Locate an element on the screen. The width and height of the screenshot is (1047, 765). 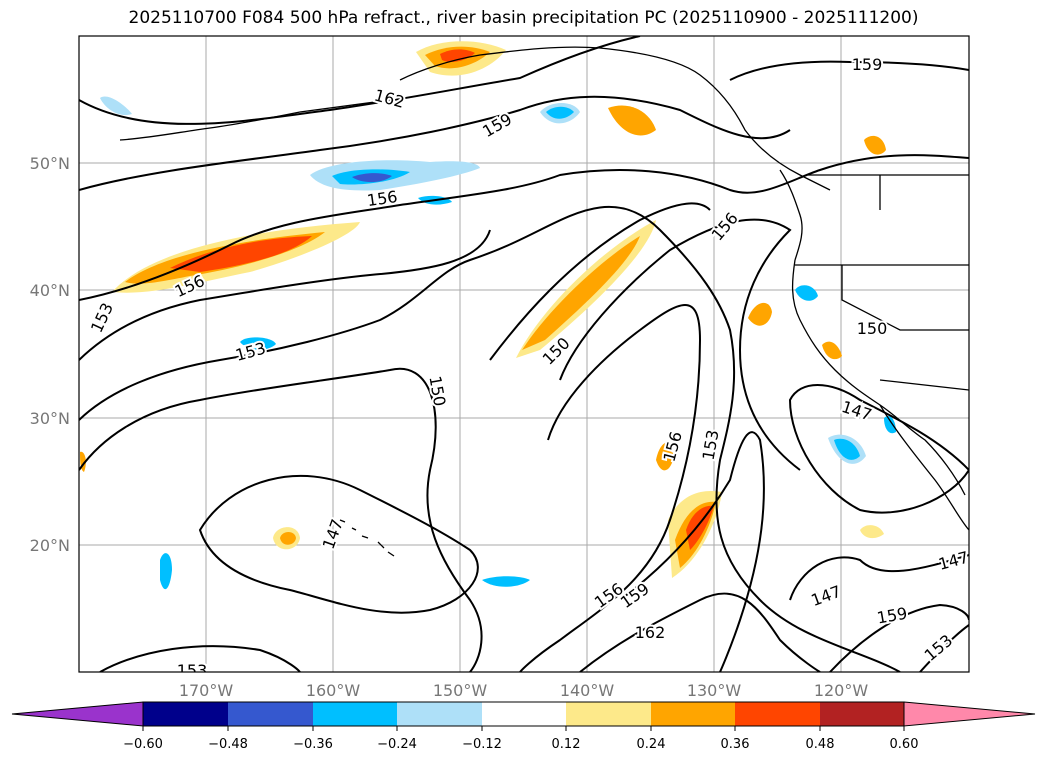
positive-core-offshore is located at coordinates (581, 293).